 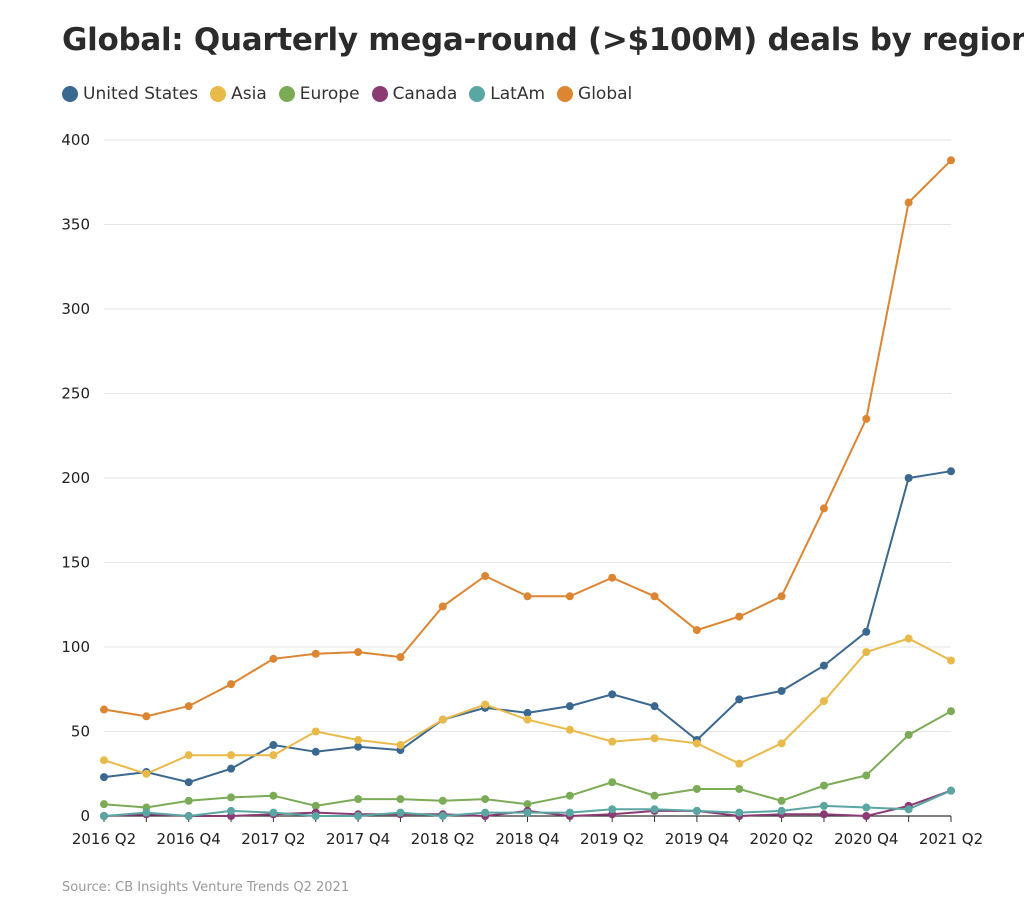 I want to click on x-tick-label: 2021 Q2, so click(x=951, y=839).